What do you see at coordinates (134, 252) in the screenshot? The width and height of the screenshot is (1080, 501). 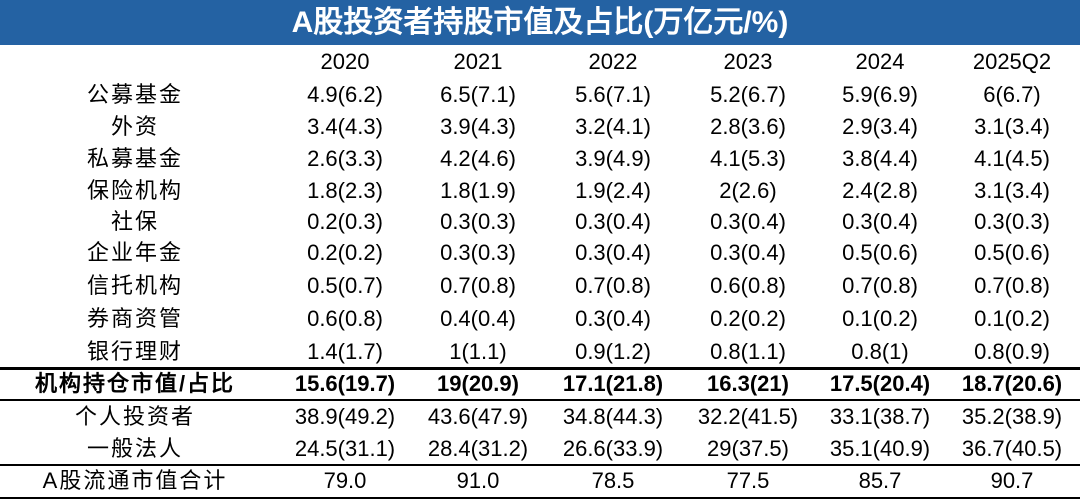 I see `row-label: 企业年金` at bounding box center [134, 252].